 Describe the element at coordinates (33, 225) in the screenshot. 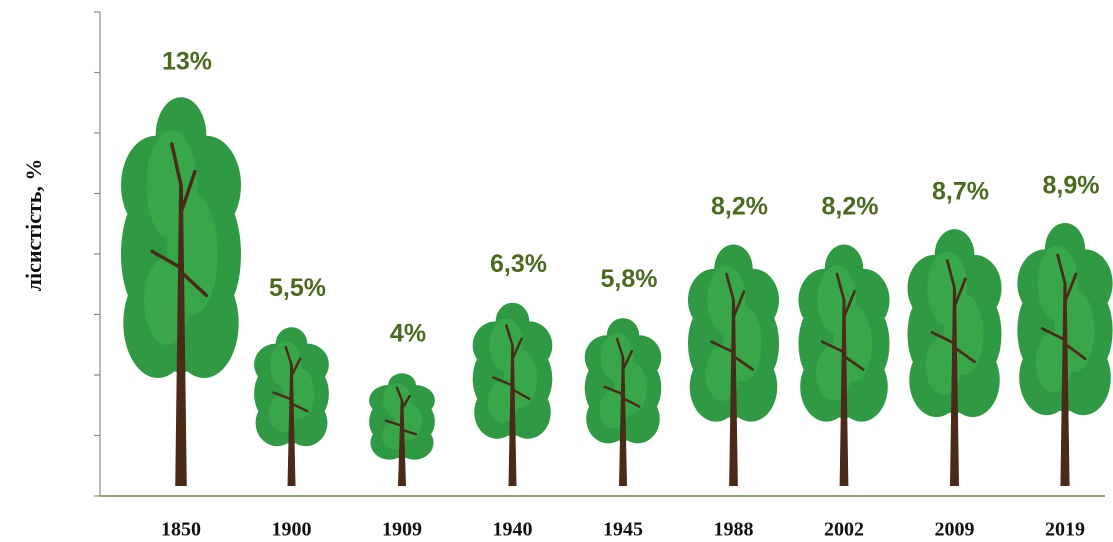

I see `y-axis-label: лісистість, %` at that location.